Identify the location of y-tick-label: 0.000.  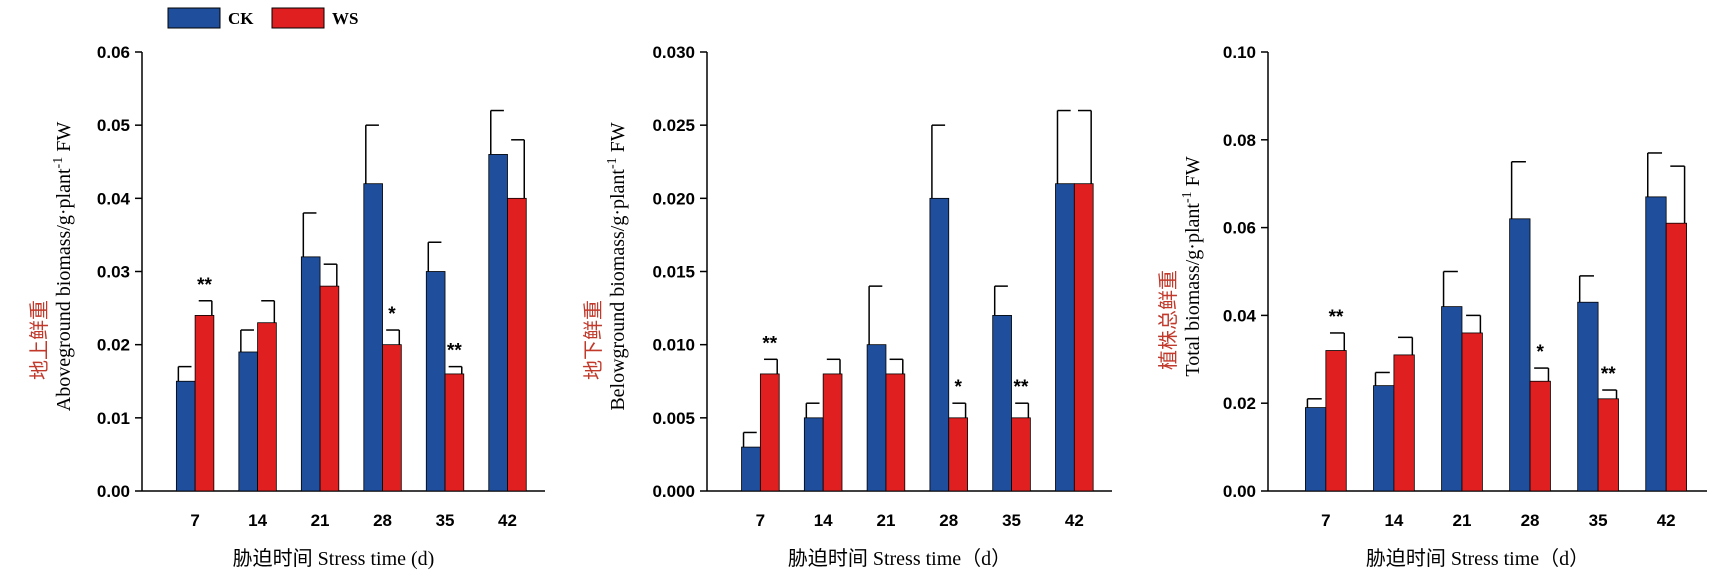
(673, 491).